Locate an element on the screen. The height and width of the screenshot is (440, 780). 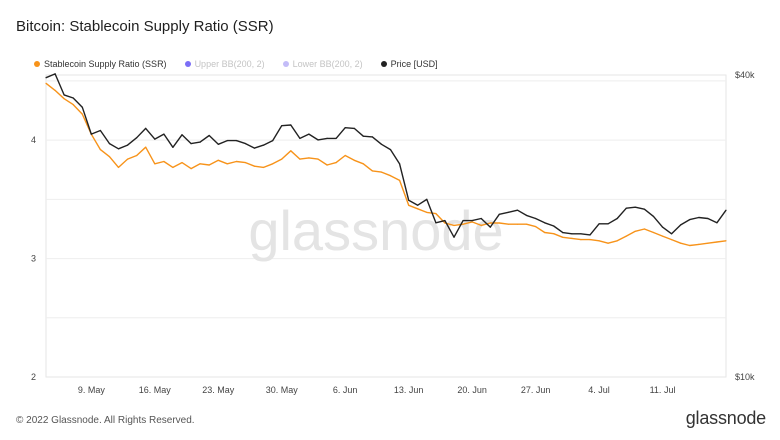
x-tick-label: 4. Jul is located at coordinates (599, 390).